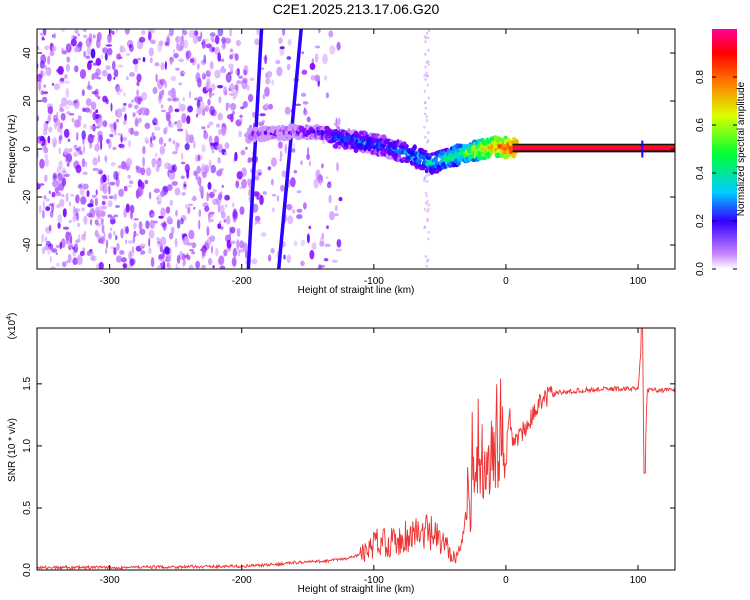  What do you see at coordinates (242, 580) in the screenshot?
I see `x-tick-label: -200` at bounding box center [242, 580].